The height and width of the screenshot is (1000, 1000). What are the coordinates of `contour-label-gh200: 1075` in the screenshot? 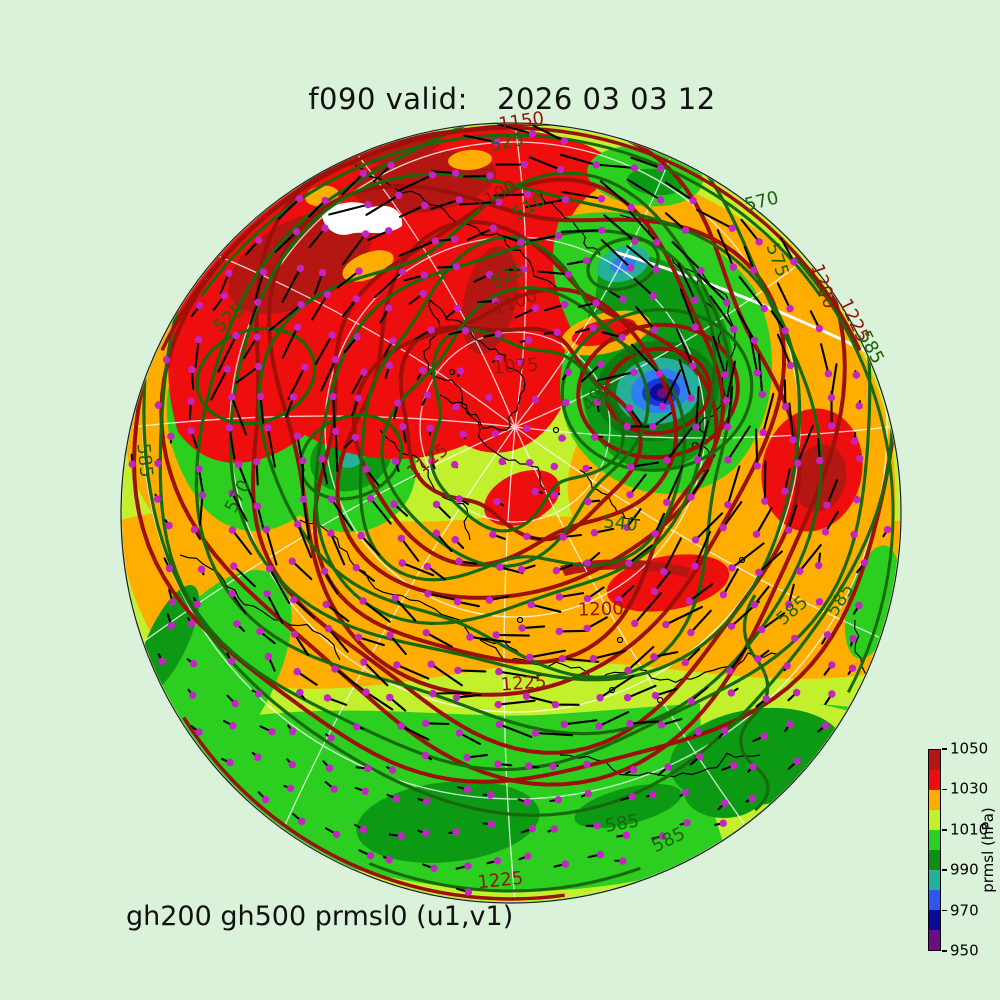 It's located at (515, 366).